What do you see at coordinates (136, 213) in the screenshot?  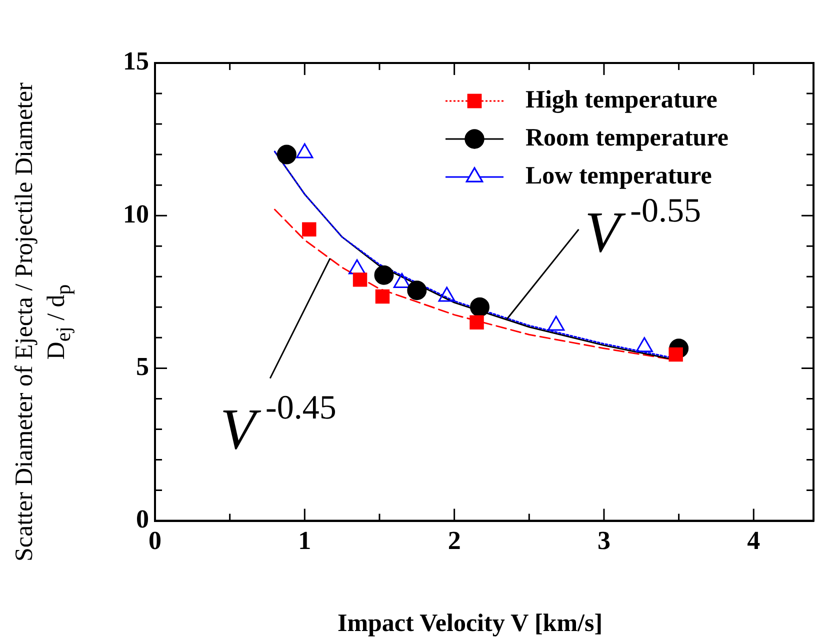 I see `y-tick-label: 10` at bounding box center [136, 213].